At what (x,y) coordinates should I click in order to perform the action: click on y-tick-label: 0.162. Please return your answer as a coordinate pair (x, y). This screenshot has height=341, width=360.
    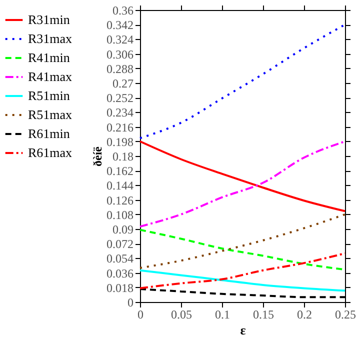
    Looking at the image, I should click on (120, 171).